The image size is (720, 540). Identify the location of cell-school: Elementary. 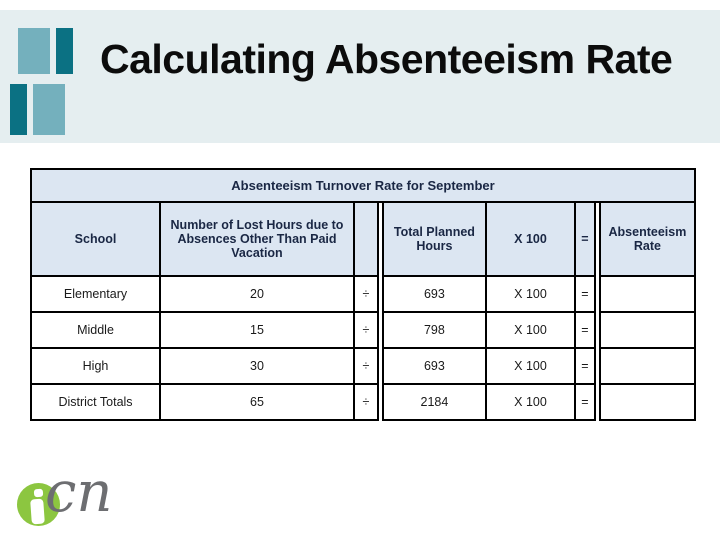
(95, 294).